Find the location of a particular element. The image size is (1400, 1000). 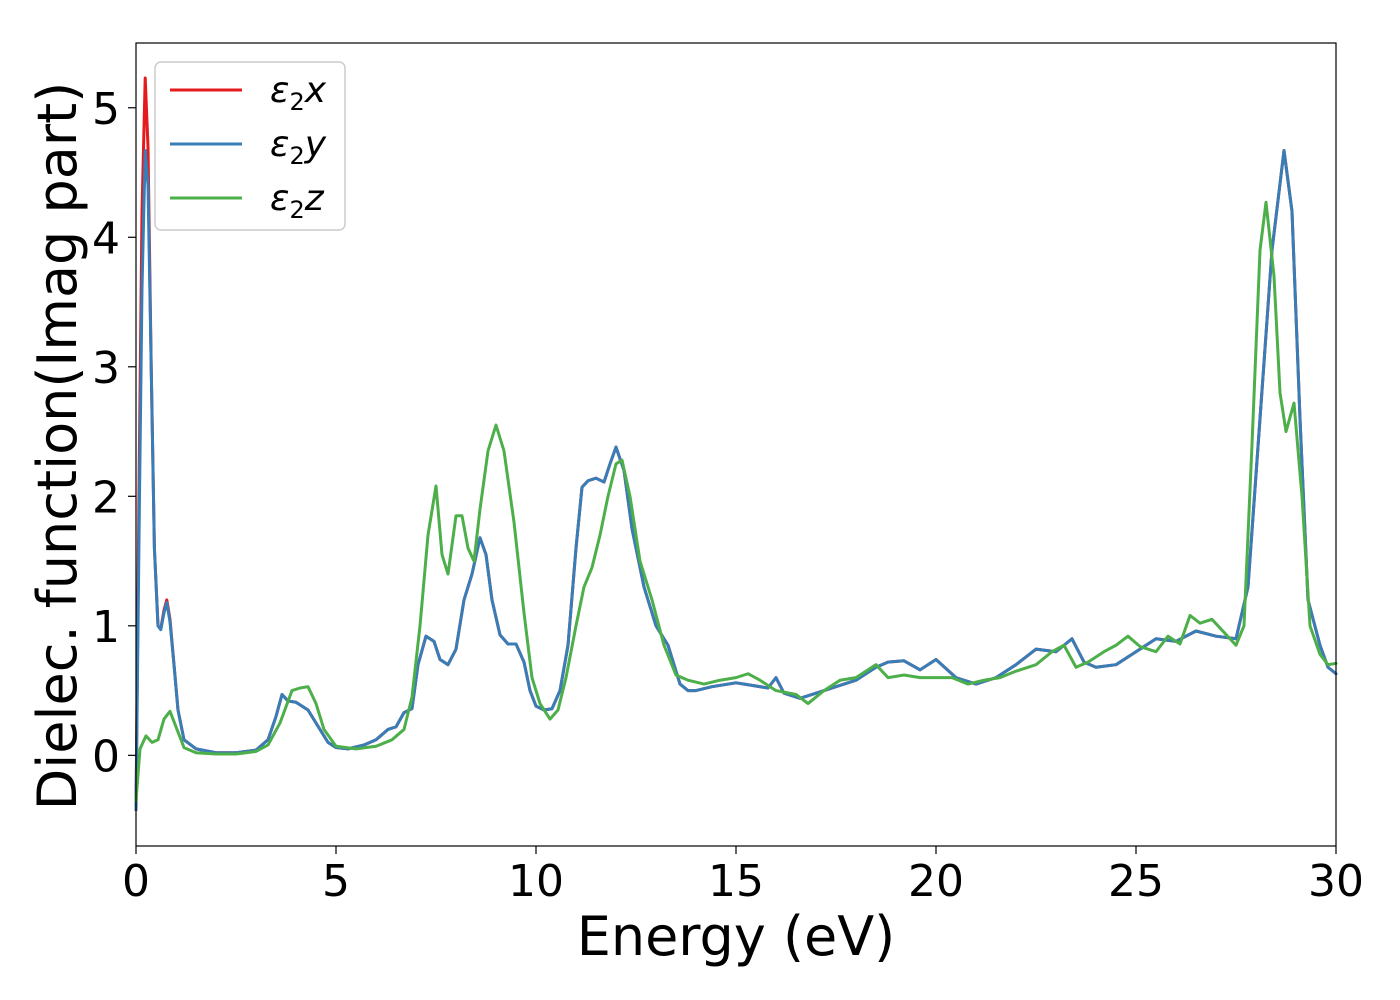

x-tick-label: 25 is located at coordinates (1136, 881).